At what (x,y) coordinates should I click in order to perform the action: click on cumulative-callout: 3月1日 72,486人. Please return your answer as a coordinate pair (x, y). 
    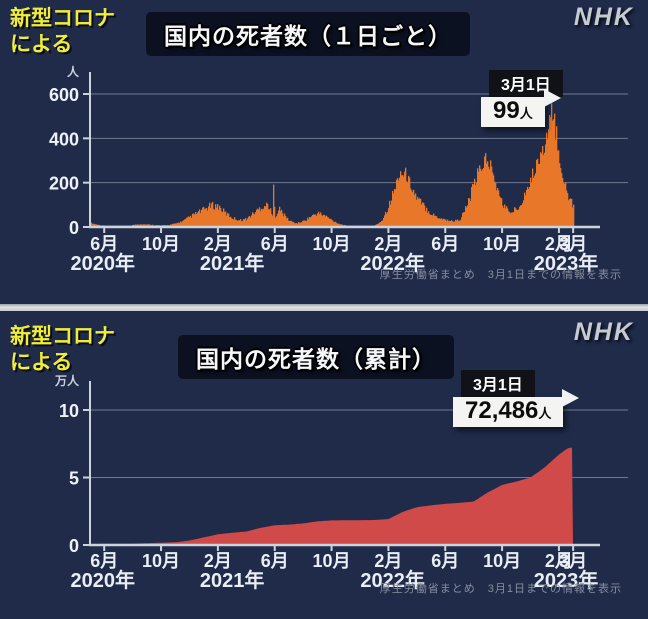
    Looking at the image, I should click on (516, 398).